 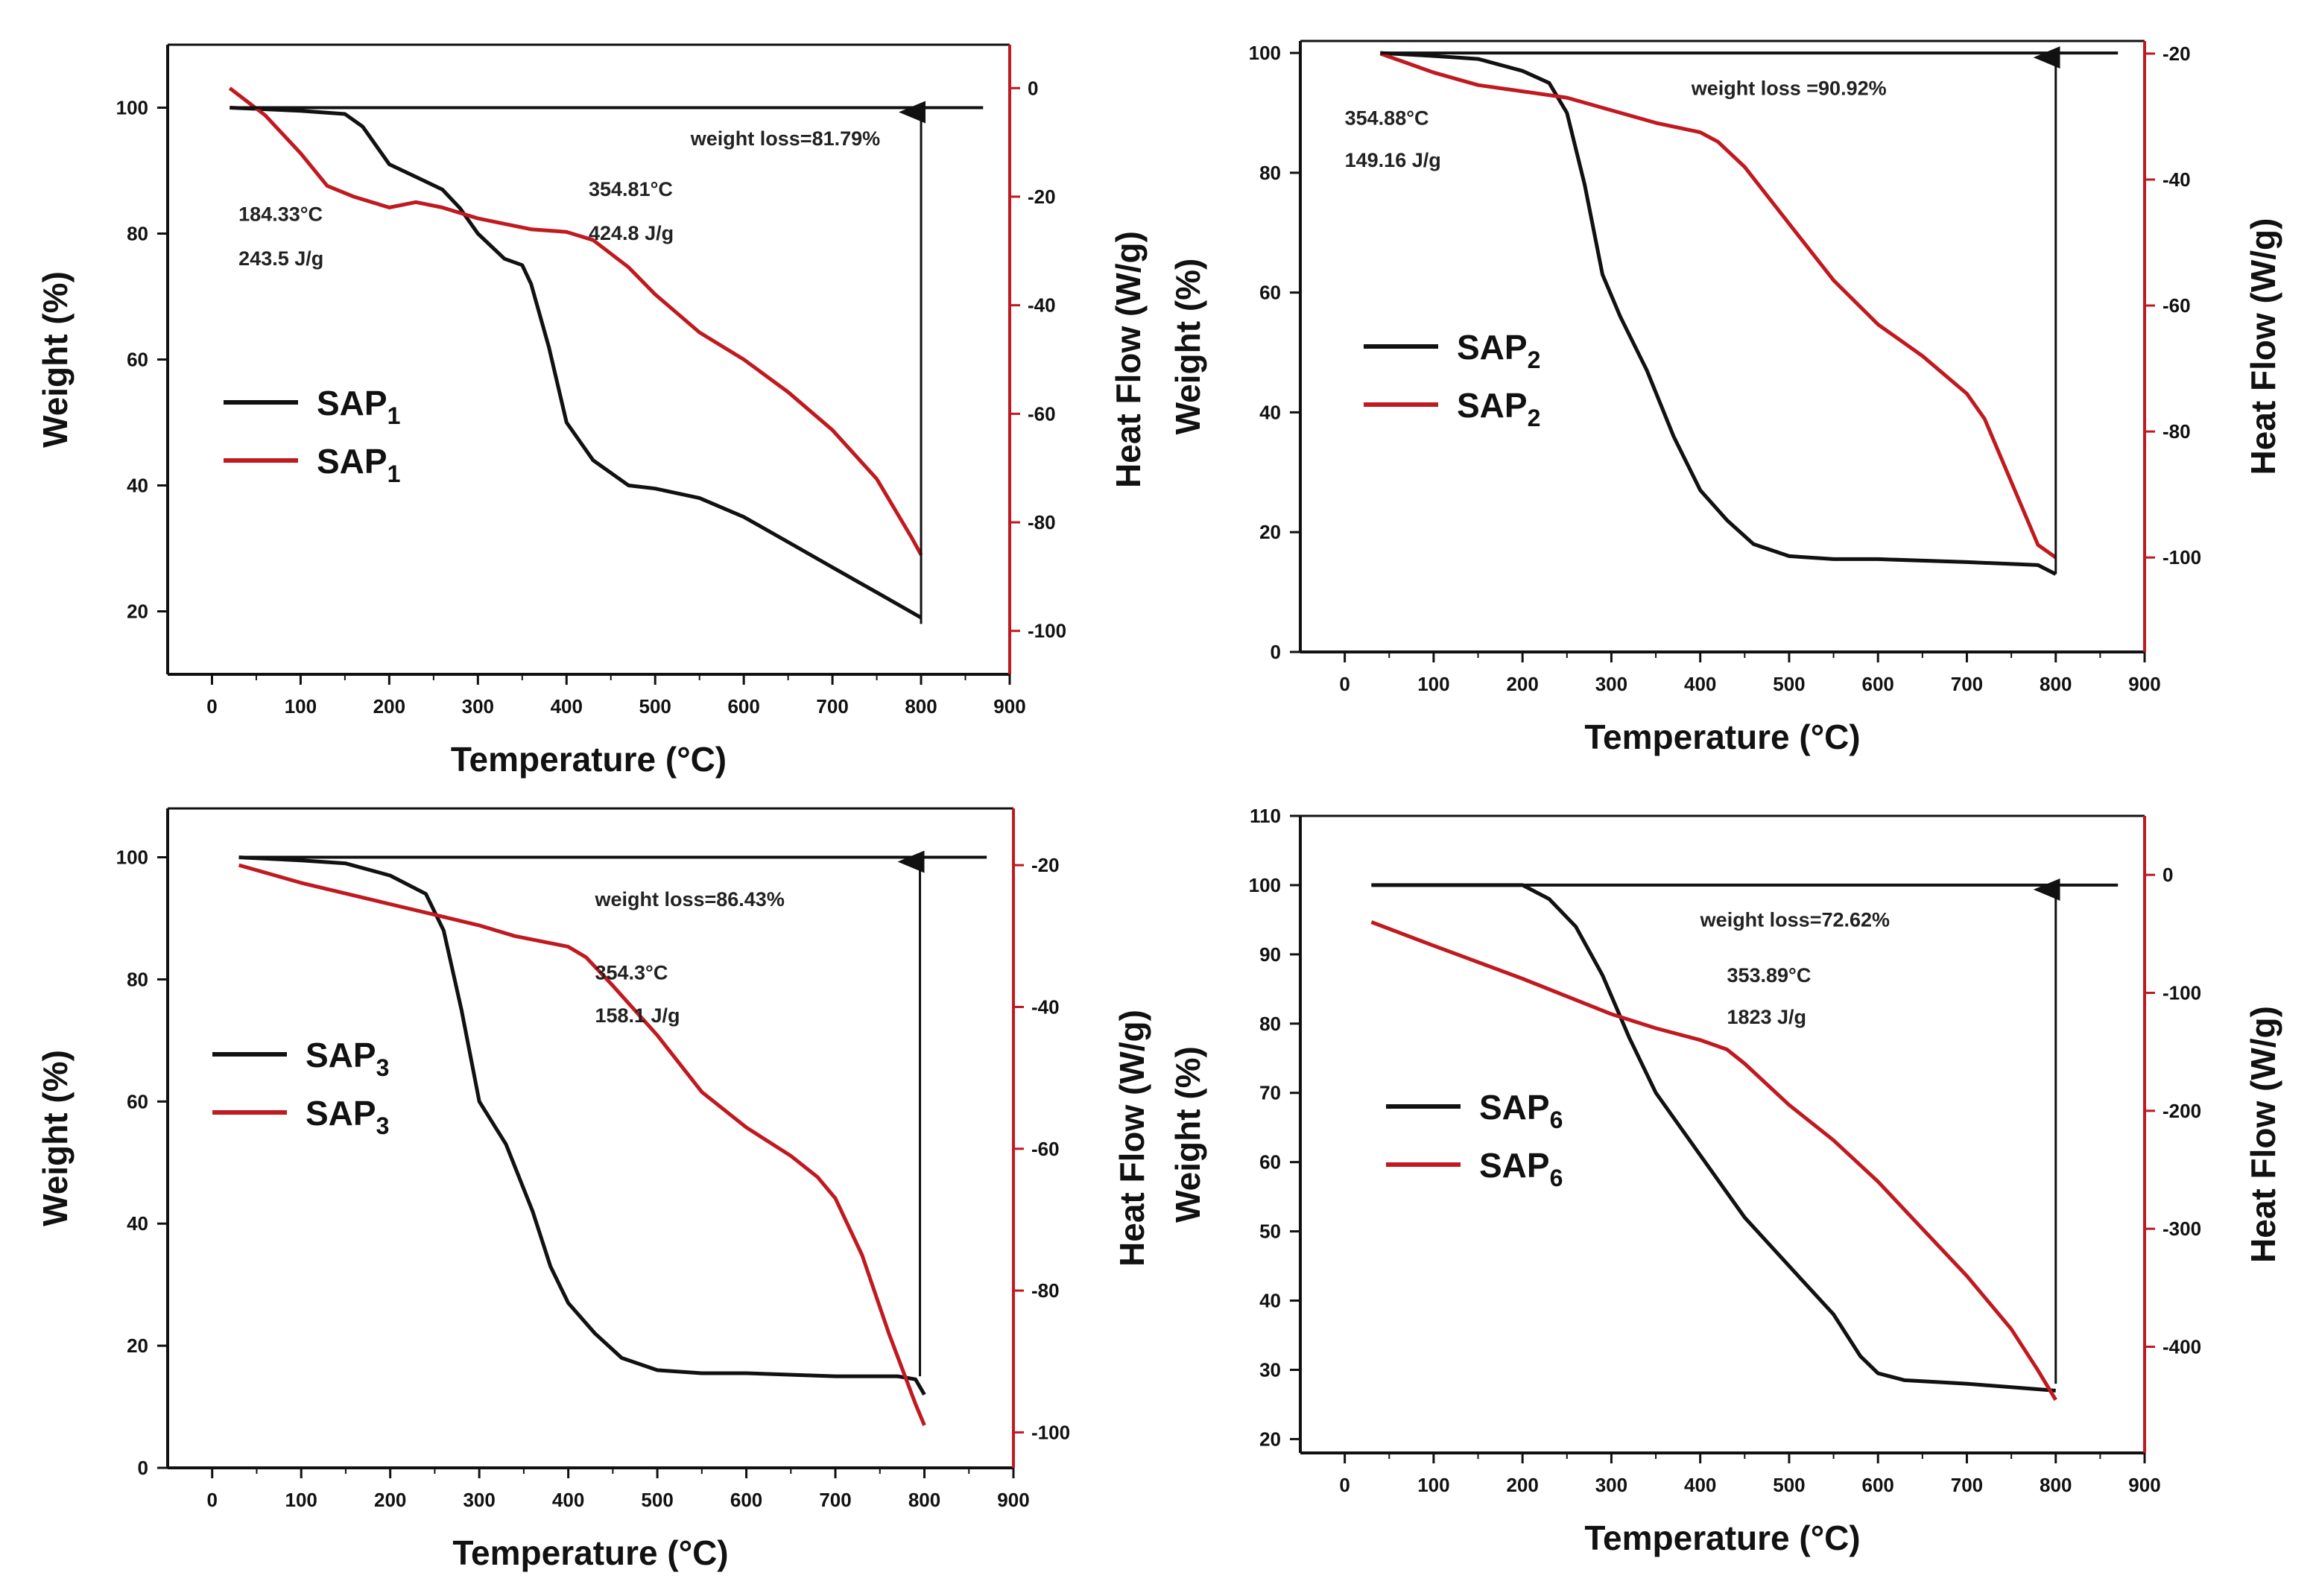 What do you see at coordinates (280, 258) in the screenshot?
I see `annotation-label: 243.5 J/g` at bounding box center [280, 258].